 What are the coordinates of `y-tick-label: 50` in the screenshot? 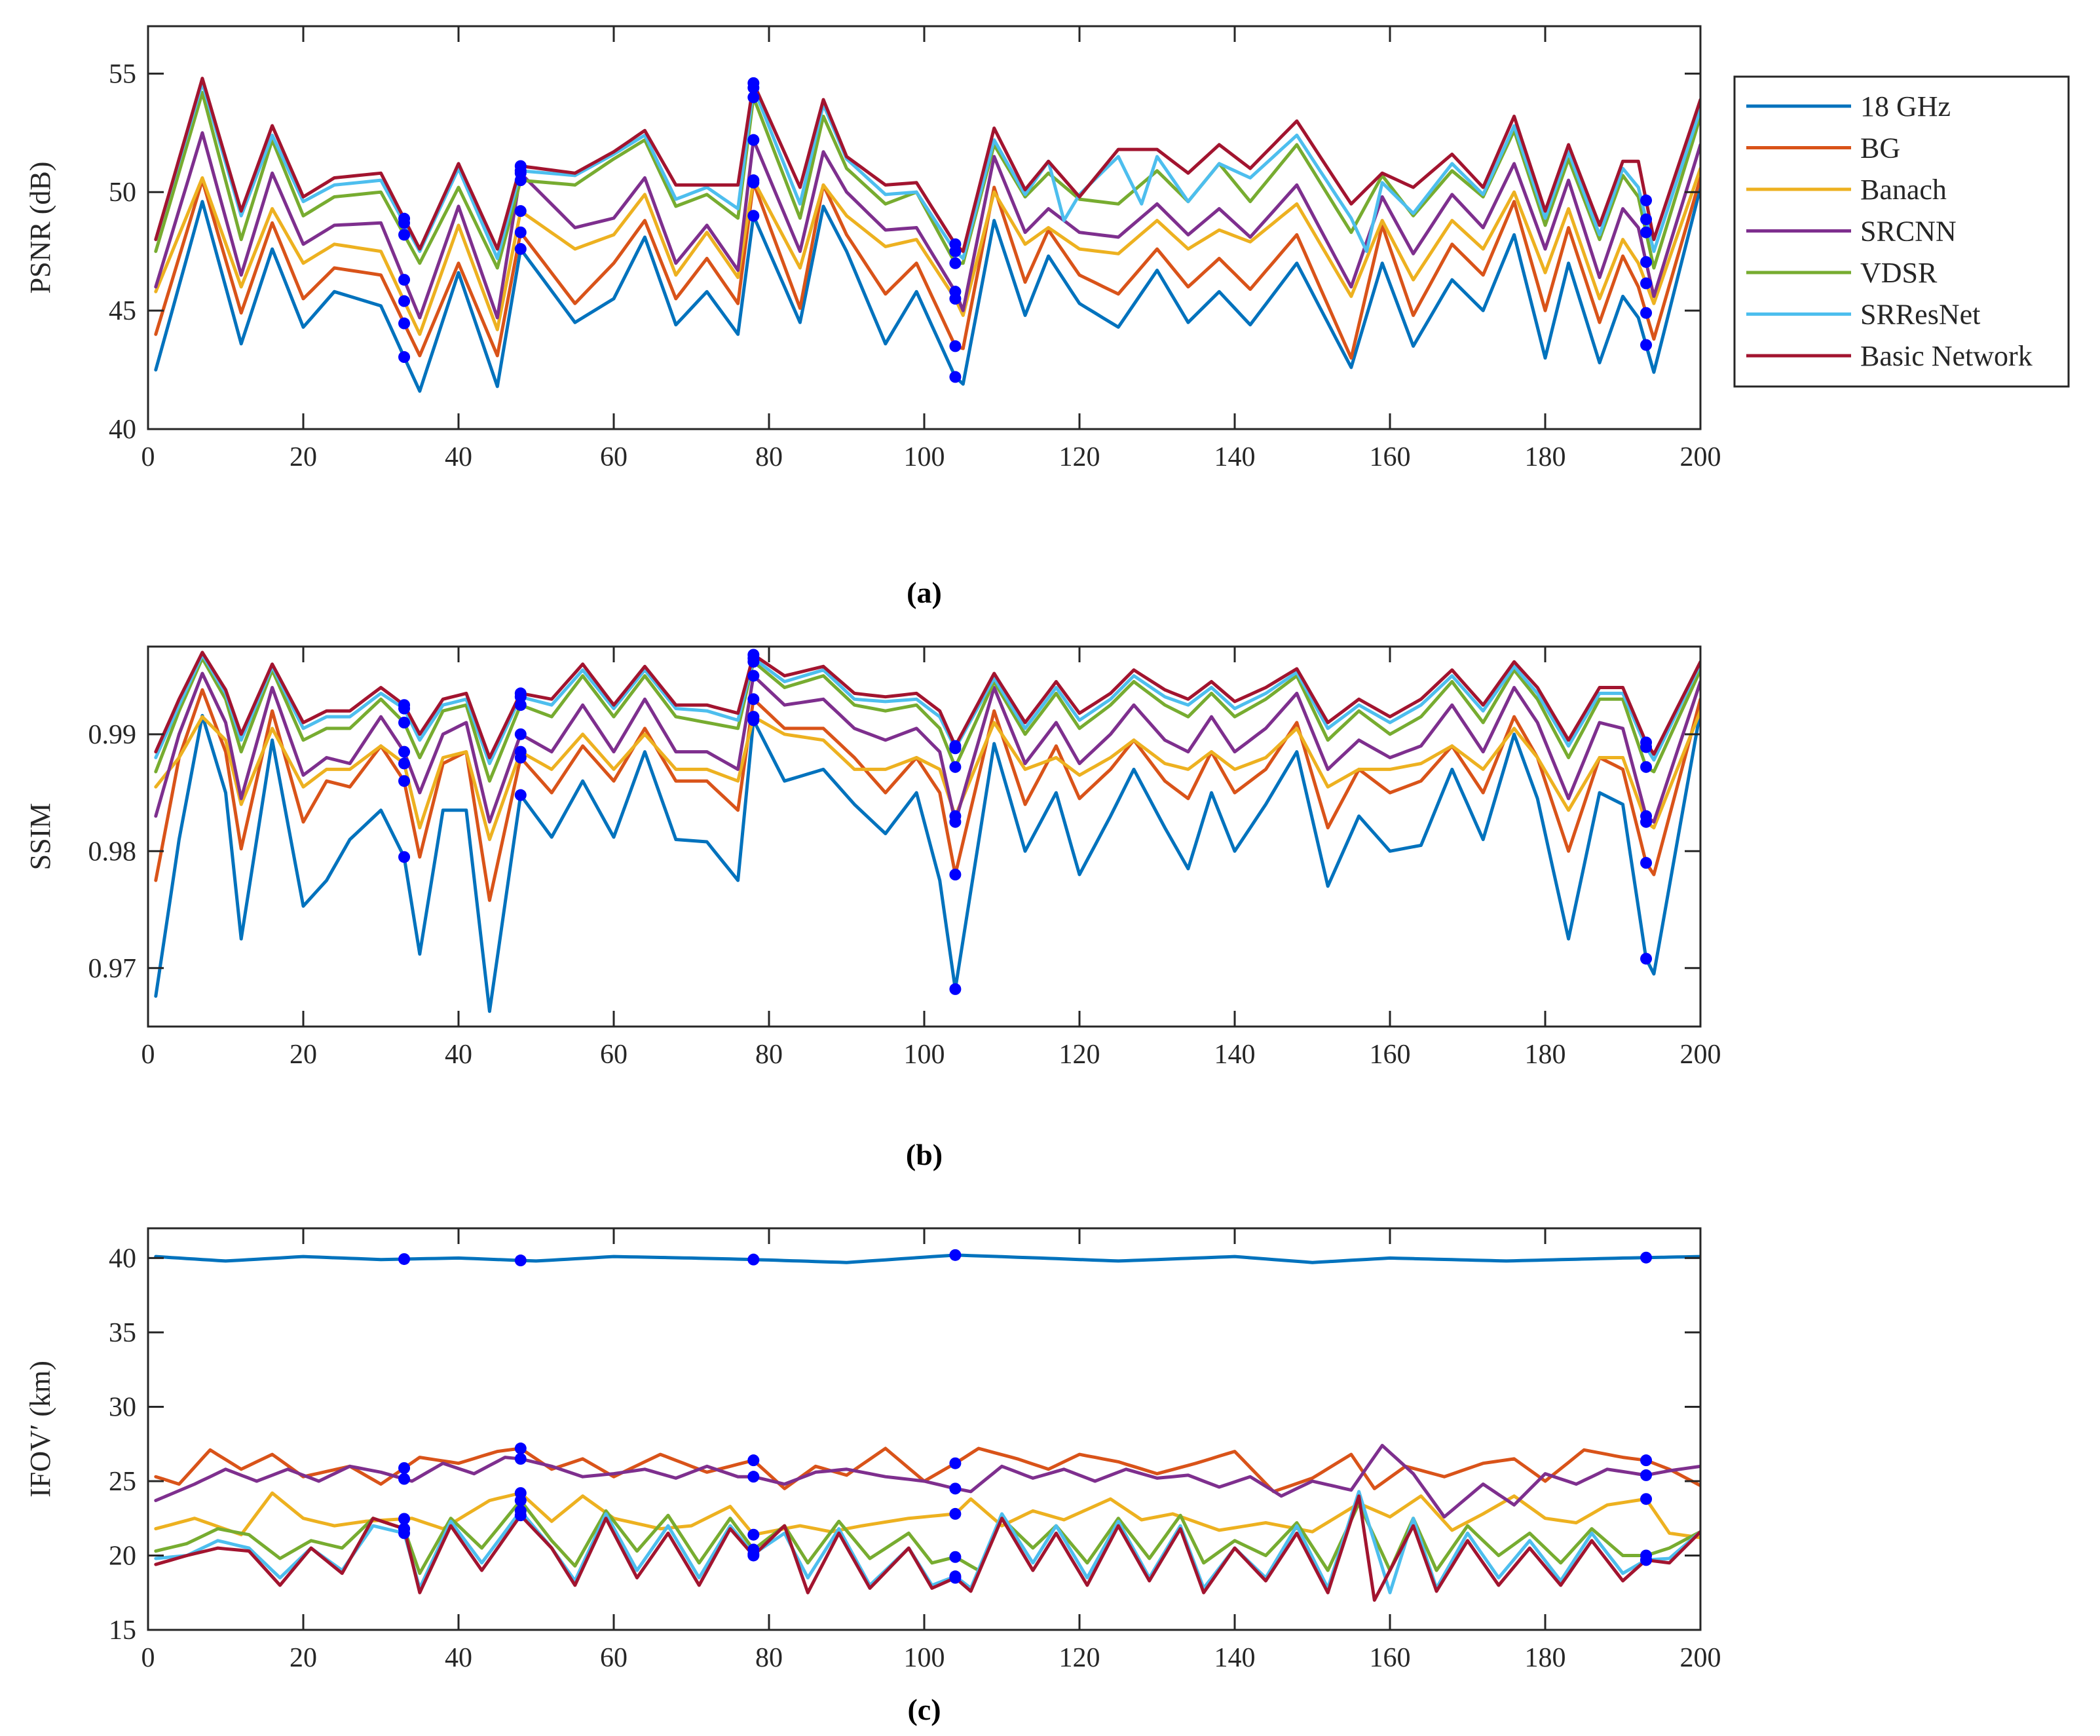 It's located at (122, 193).